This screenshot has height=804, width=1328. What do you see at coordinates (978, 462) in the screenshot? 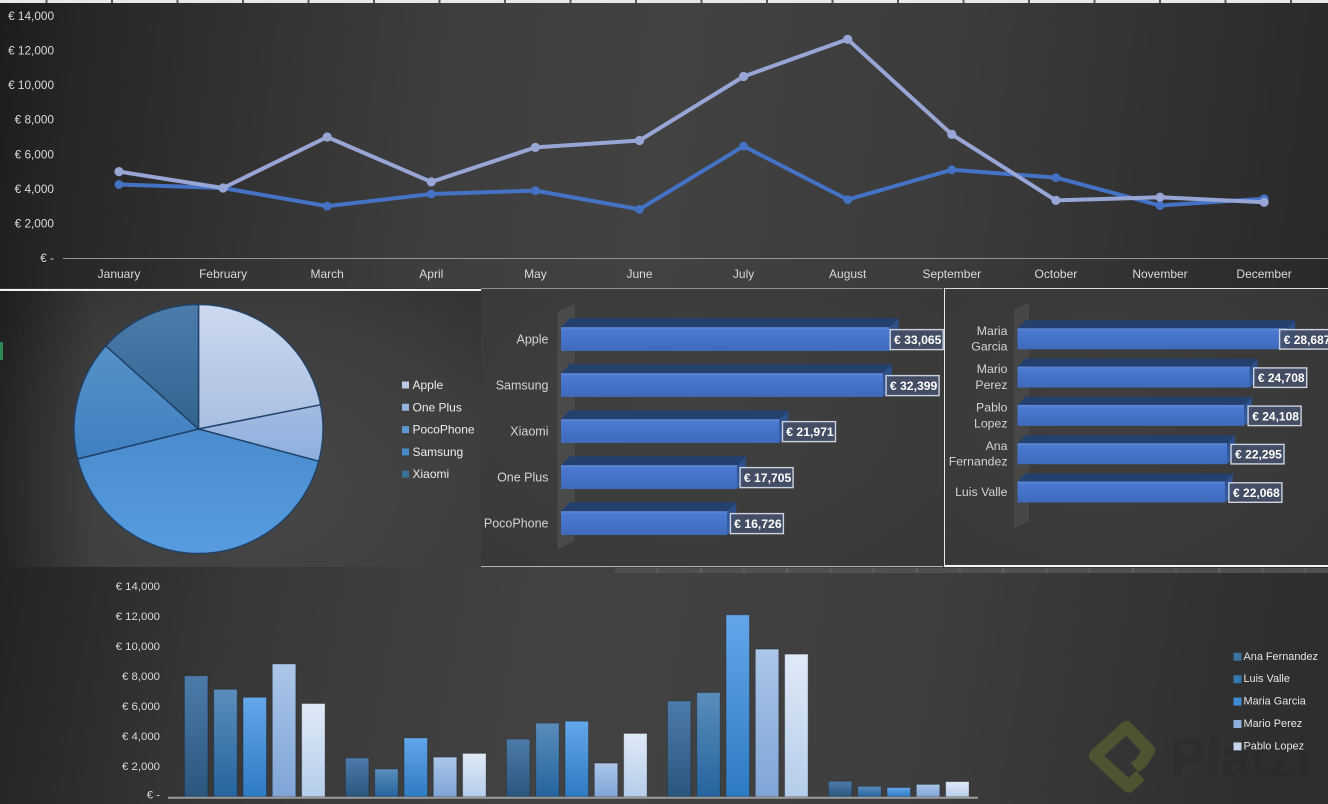
I see `svg-text: Fernandez` at bounding box center [978, 462].